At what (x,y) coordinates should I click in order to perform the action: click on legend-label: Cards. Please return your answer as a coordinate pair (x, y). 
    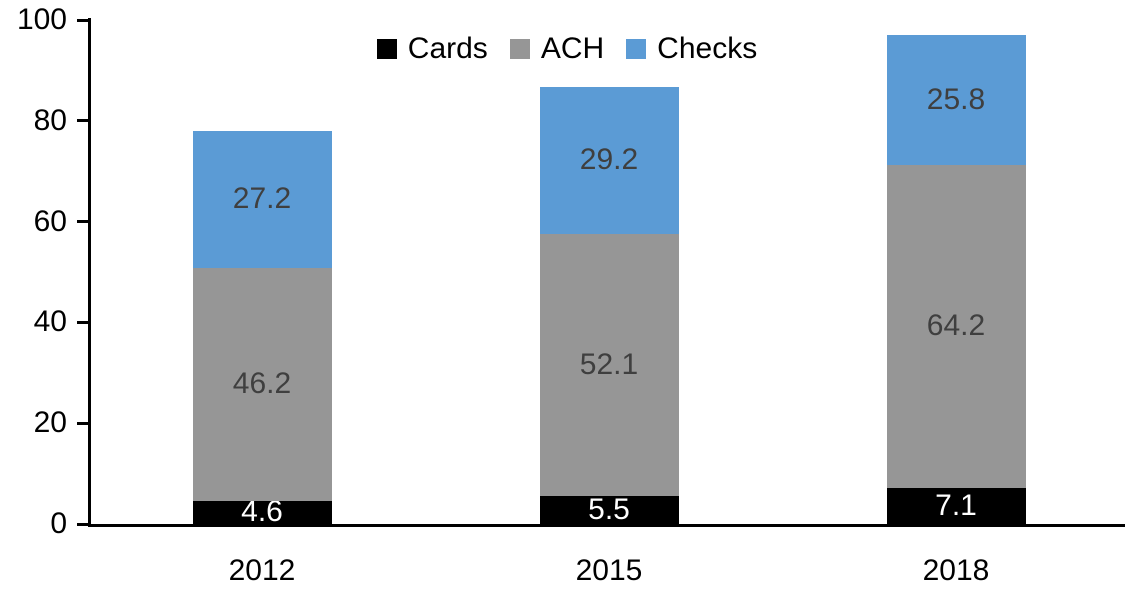
    Looking at the image, I should click on (447, 48).